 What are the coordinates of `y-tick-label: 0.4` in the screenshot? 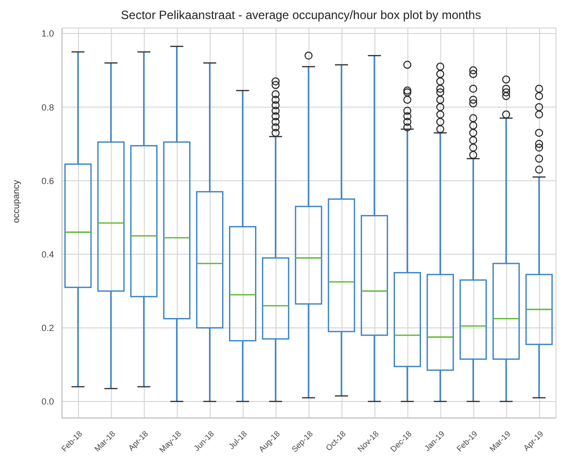 It's located at (47, 254).